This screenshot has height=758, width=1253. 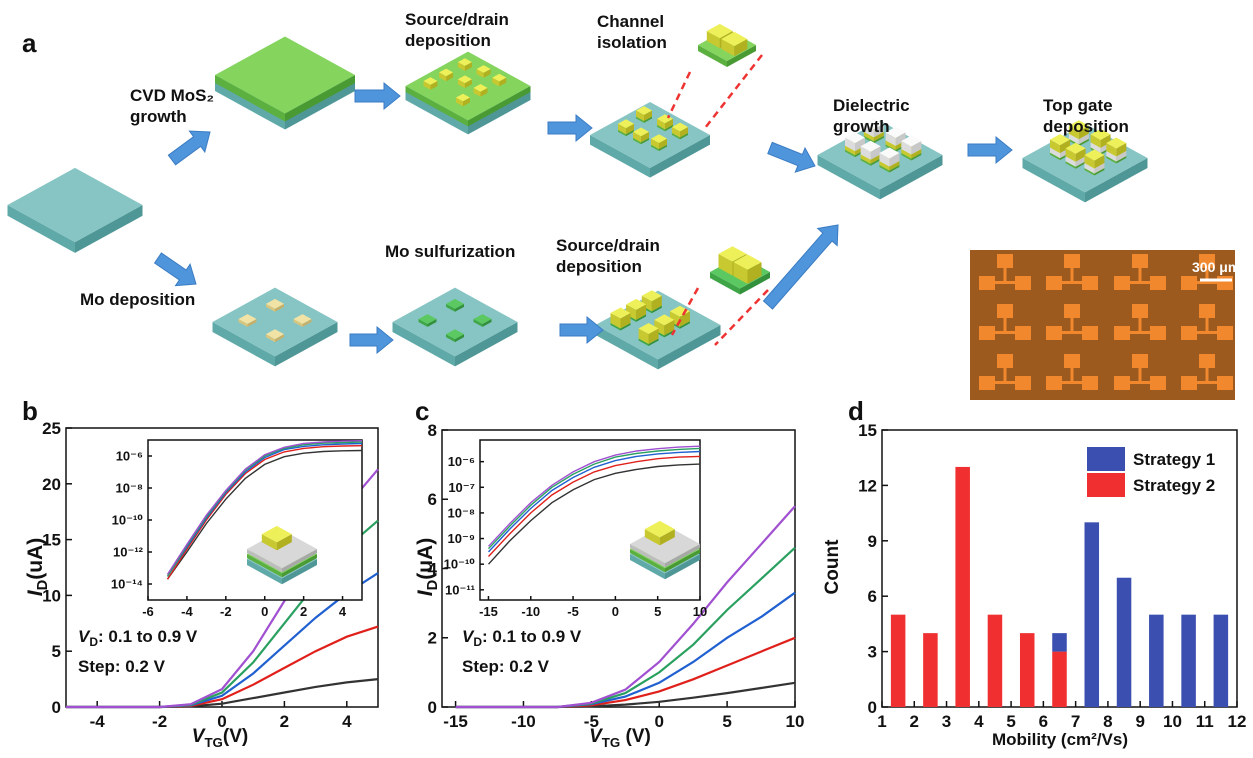 I want to click on x-tick-label: 4, so click(x=979, y=721).